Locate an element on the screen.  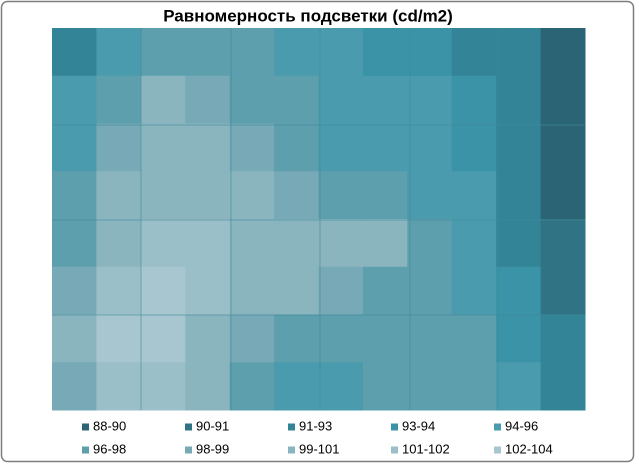
legend-label: 91-93 is located at coordinates (315, 425).